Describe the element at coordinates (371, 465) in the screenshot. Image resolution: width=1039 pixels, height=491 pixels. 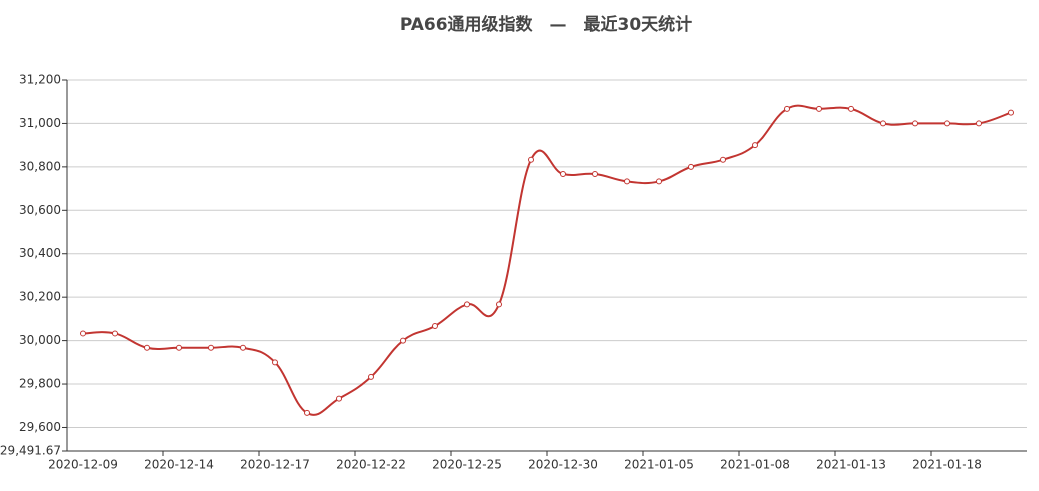
I see `x-tick-label: 2020-12-22` at that location.